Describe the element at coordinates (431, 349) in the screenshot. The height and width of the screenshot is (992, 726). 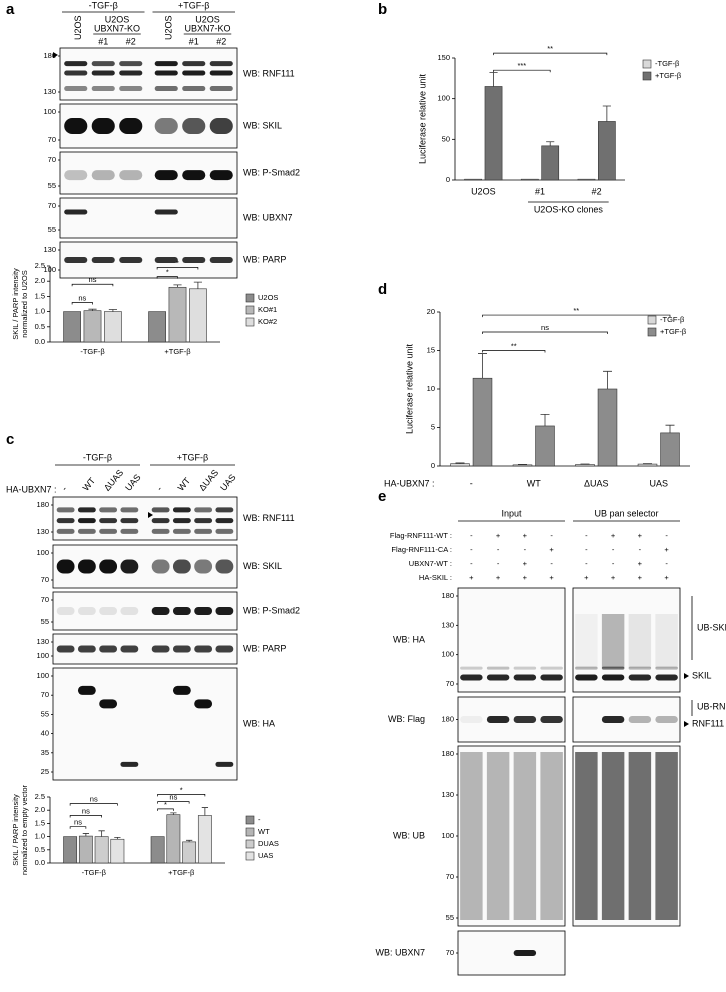
I see `y-tick-label: 15` at that location.